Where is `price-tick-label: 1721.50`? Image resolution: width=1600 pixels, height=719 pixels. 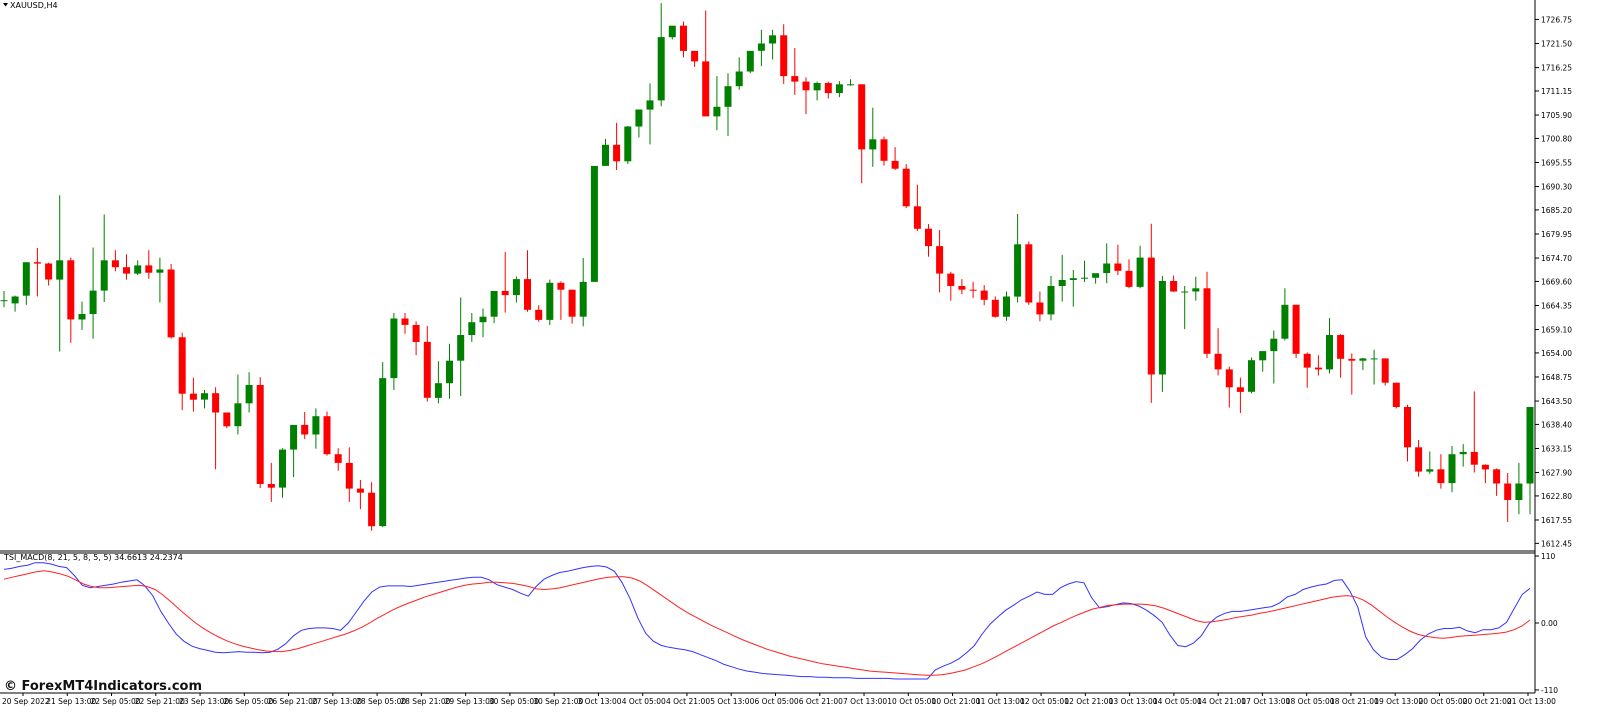 price-tick-label: 1721.50 is located at coordinates (1556, 44).